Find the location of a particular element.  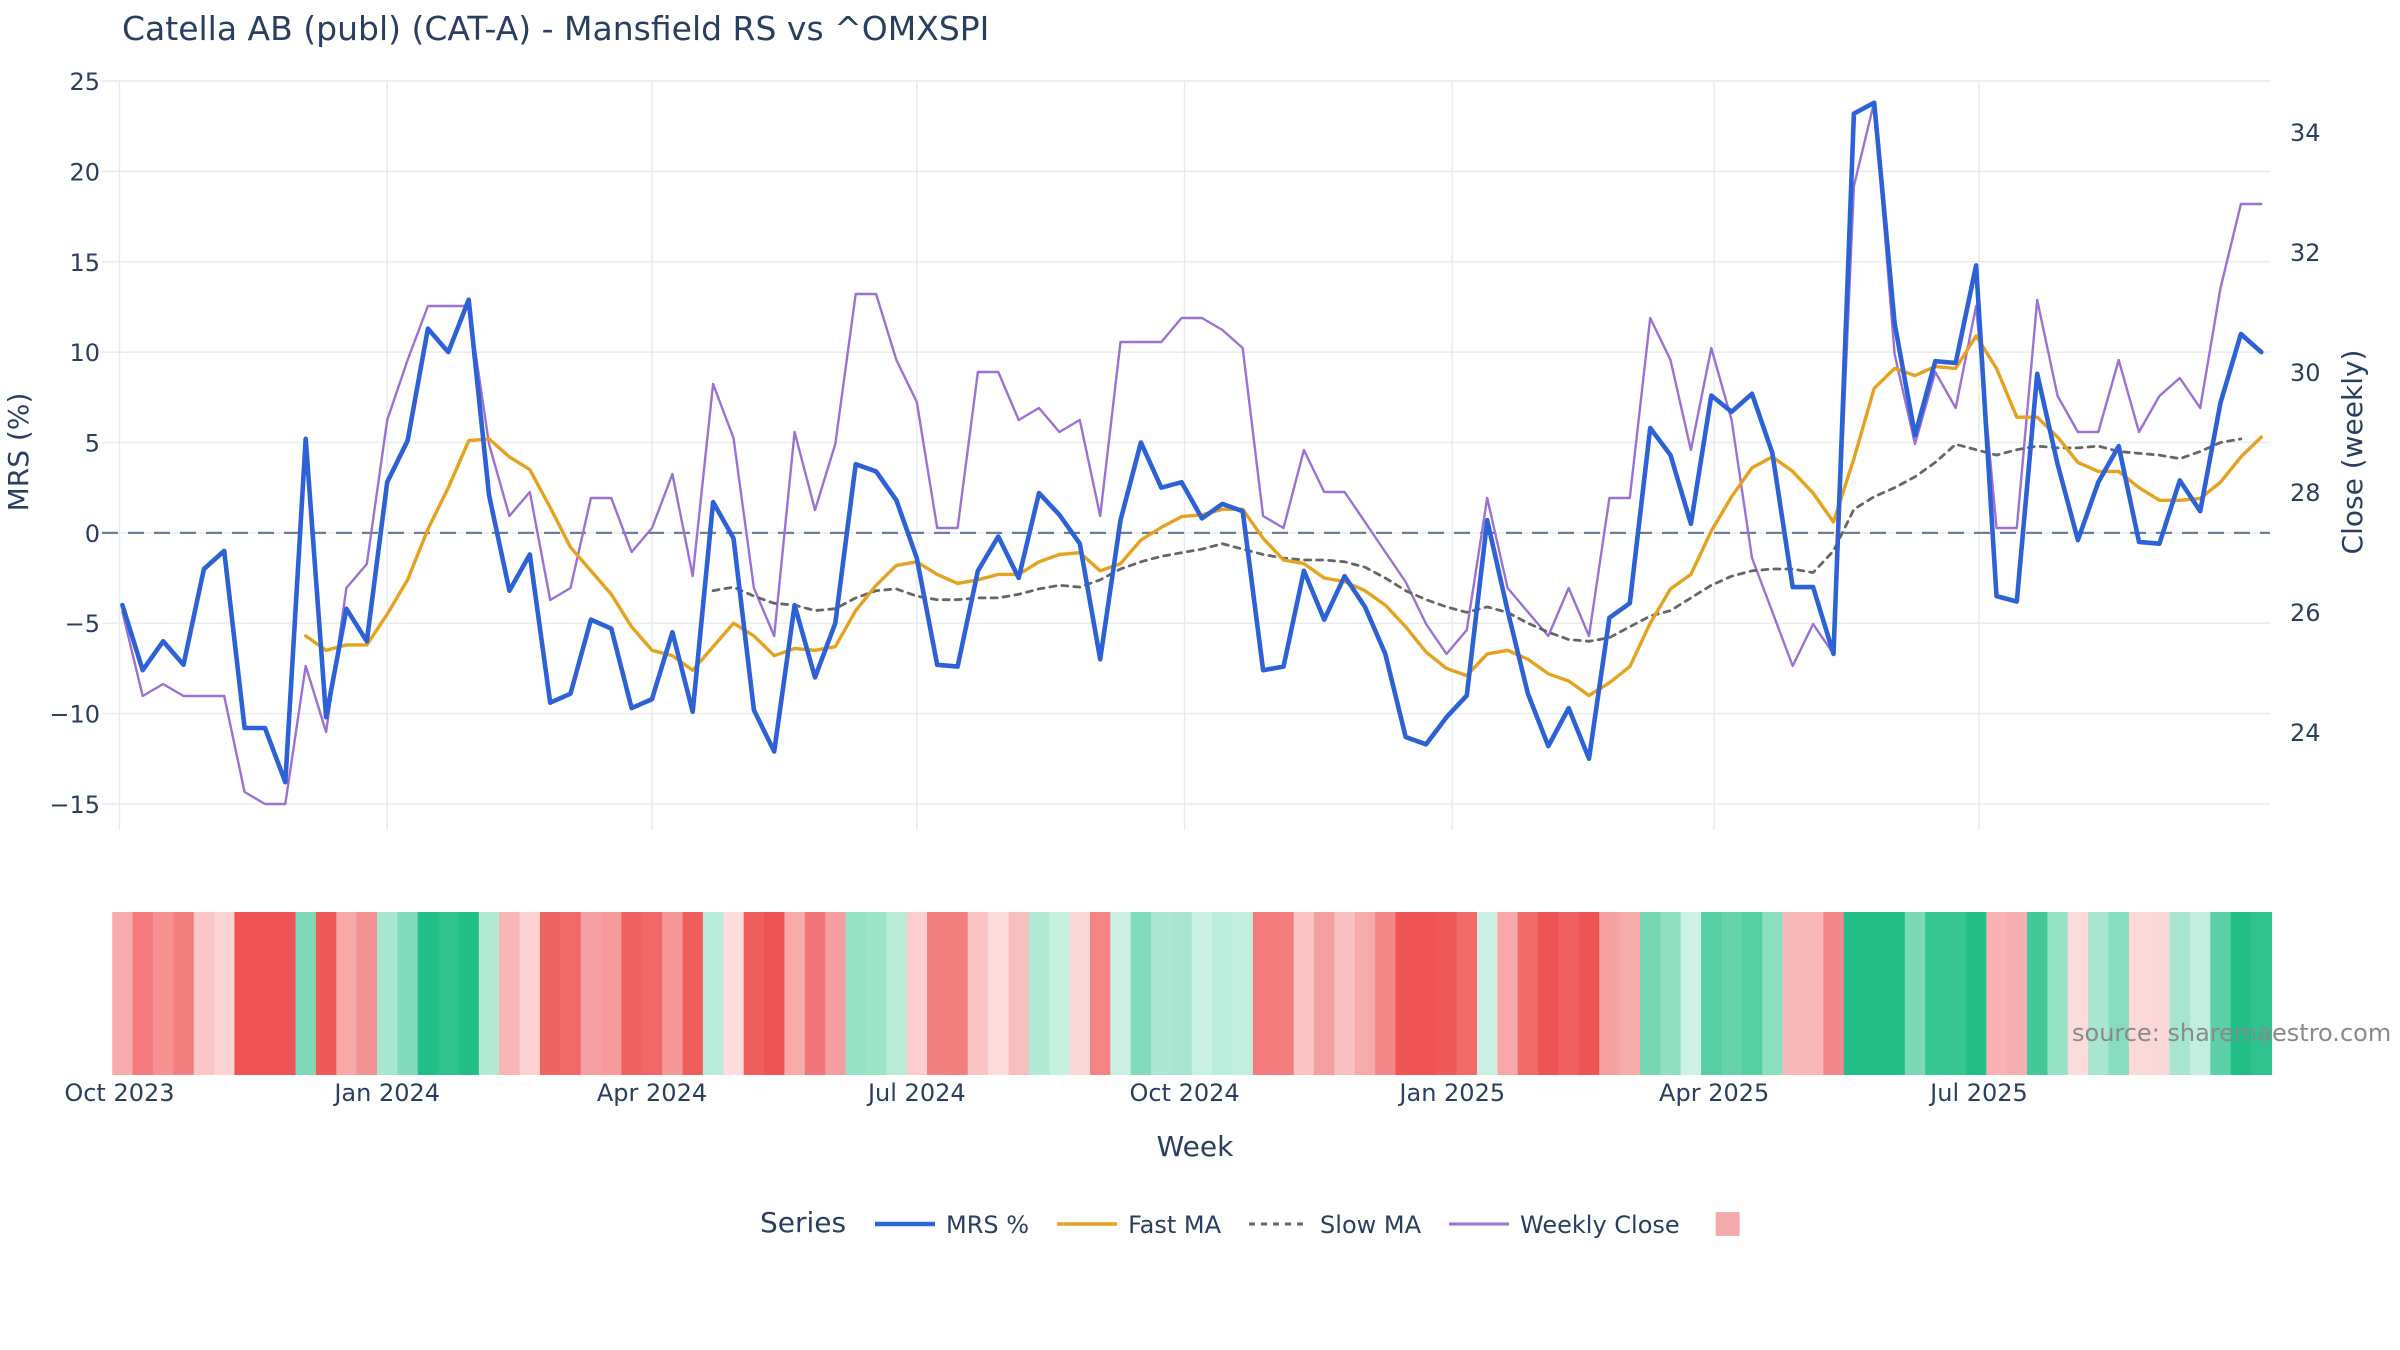

y-tick-label: 0 is located at coordinates (92, 534).